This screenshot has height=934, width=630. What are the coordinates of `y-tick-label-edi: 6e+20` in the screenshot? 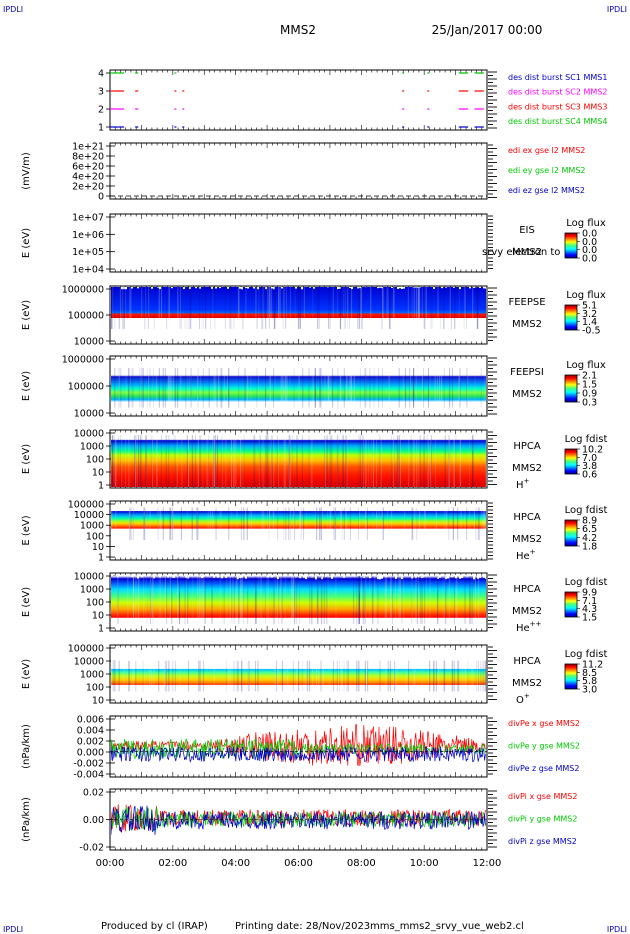 It's located at (88, 167).